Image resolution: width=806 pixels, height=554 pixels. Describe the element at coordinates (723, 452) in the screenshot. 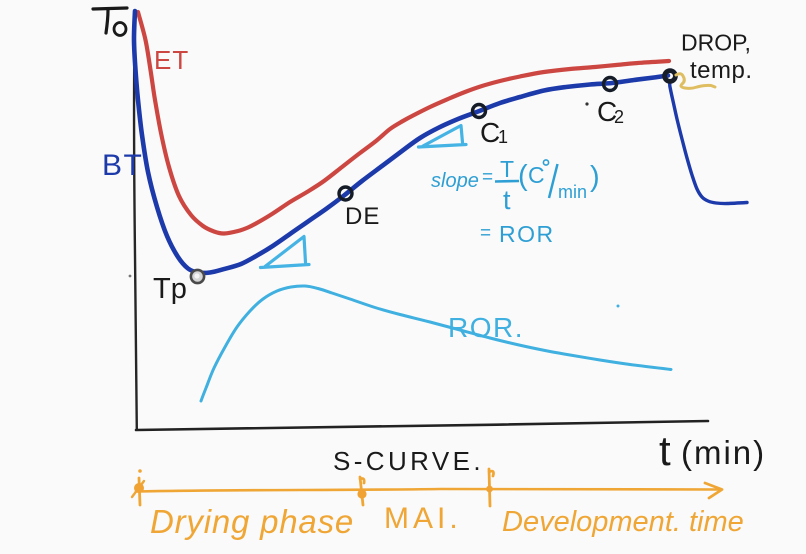

I see `svg-text: (min)` at that location.